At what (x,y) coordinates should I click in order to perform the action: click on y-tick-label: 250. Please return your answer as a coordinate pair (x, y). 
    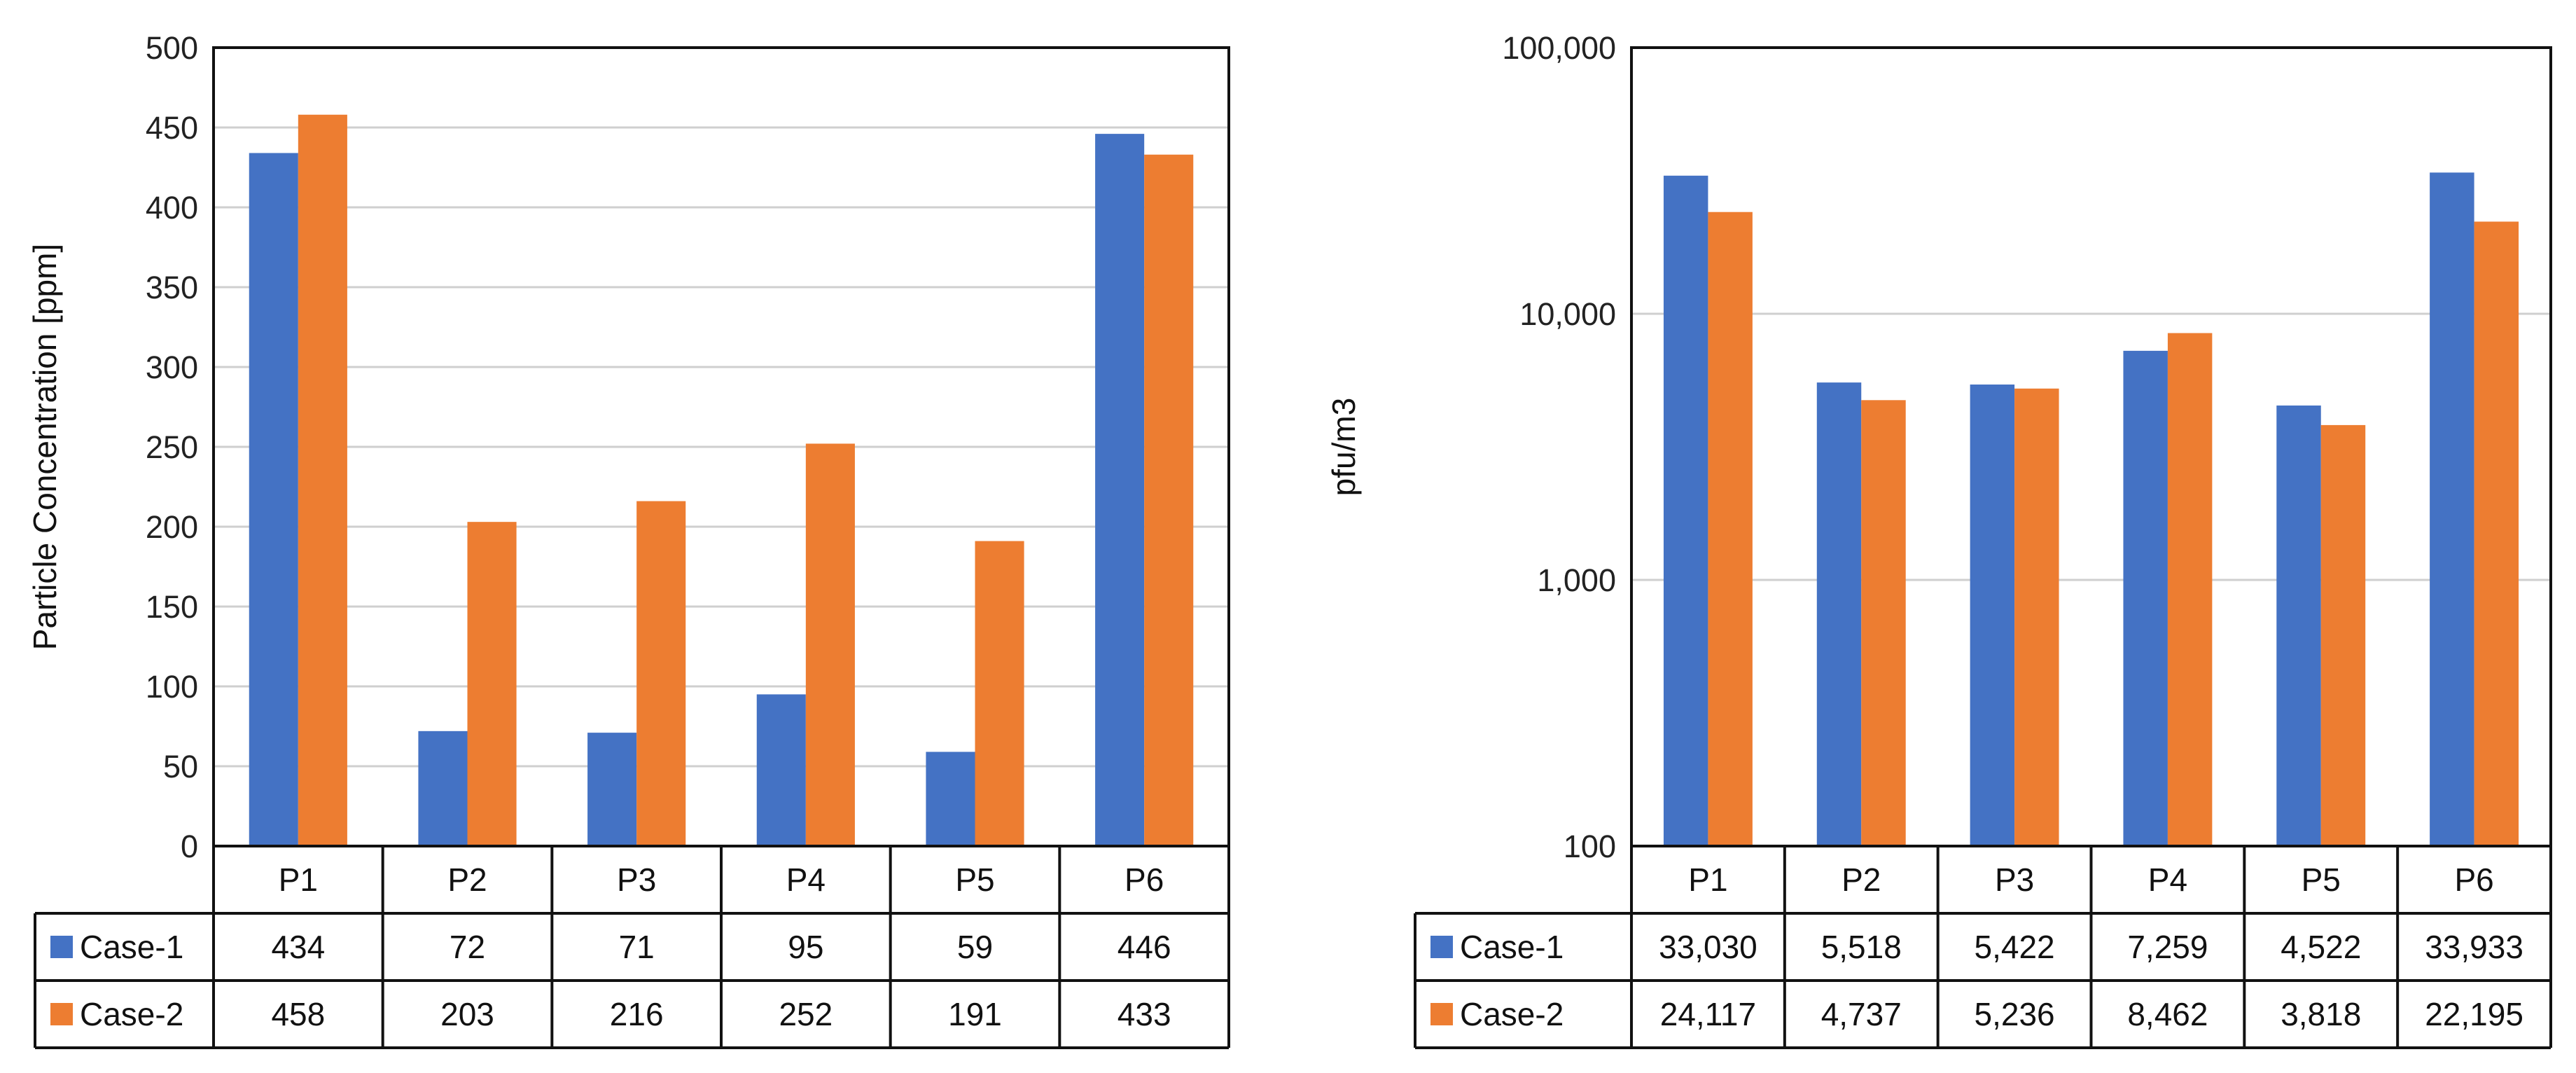
    Looking at the image, I should click on (172, 447).